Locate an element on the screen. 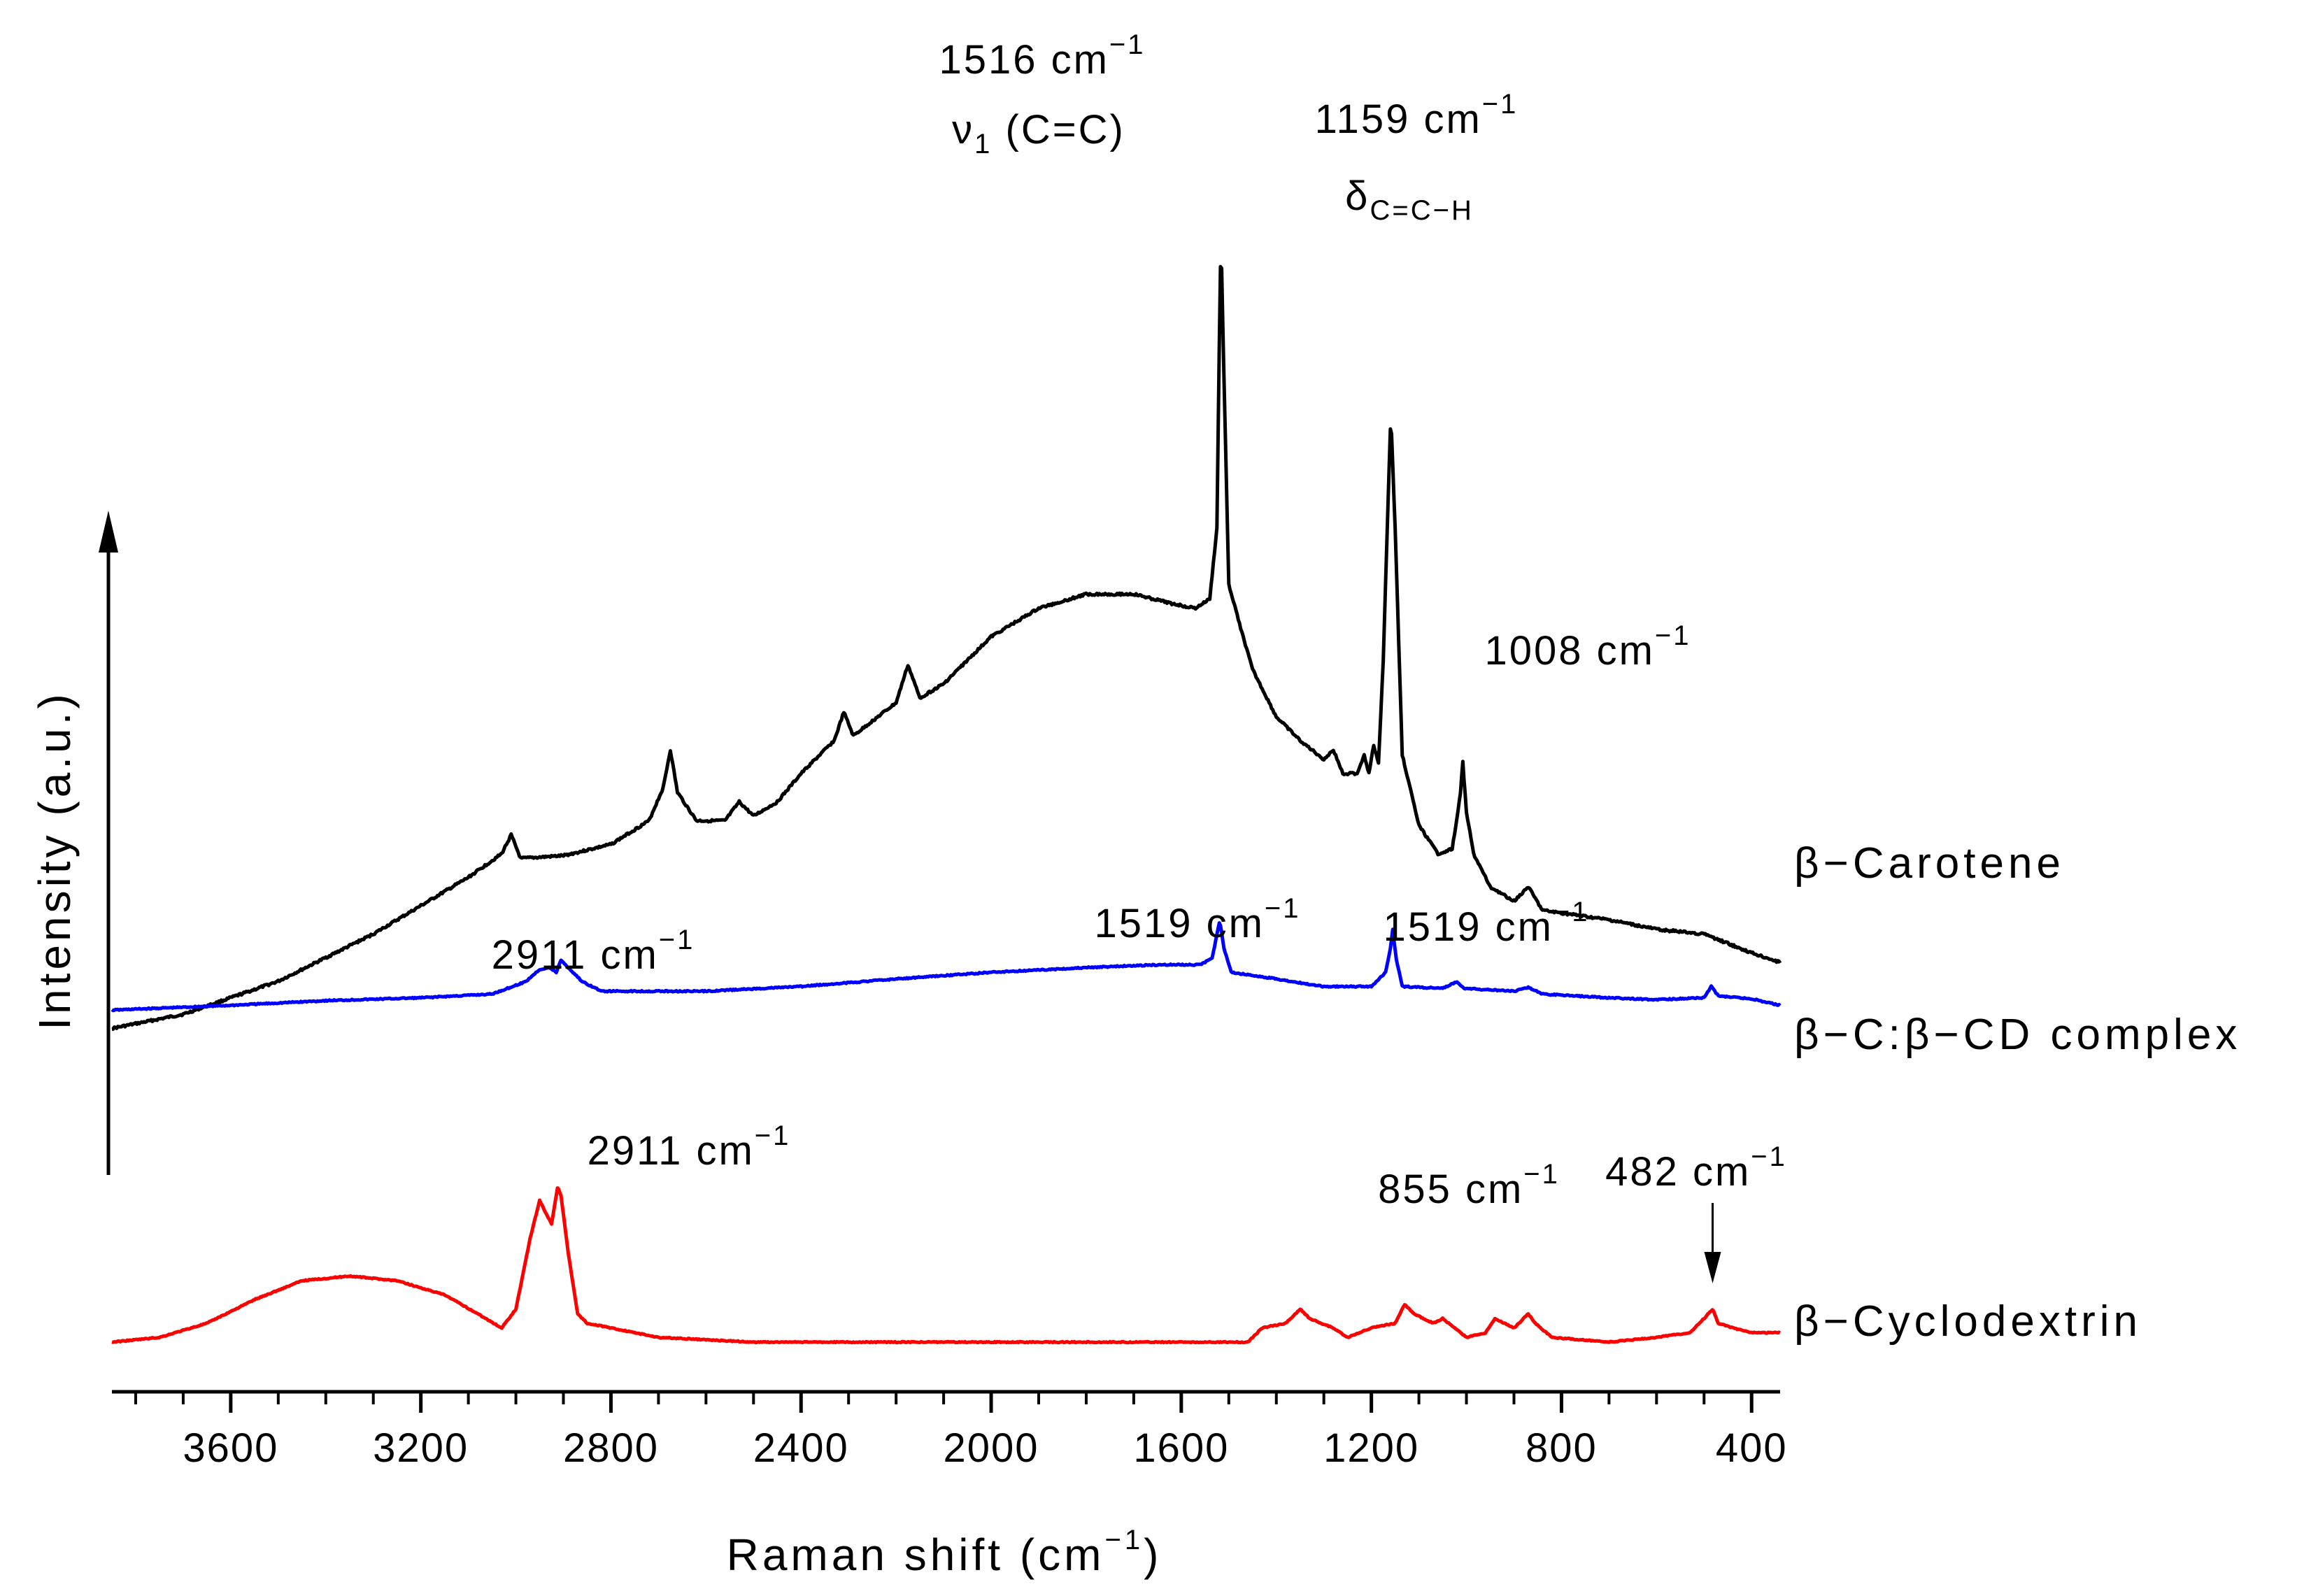 The image size is (2304, 1596). annotation-1159-wavenumber: 1159 cm−1 is located at coordinates (1417, 115).